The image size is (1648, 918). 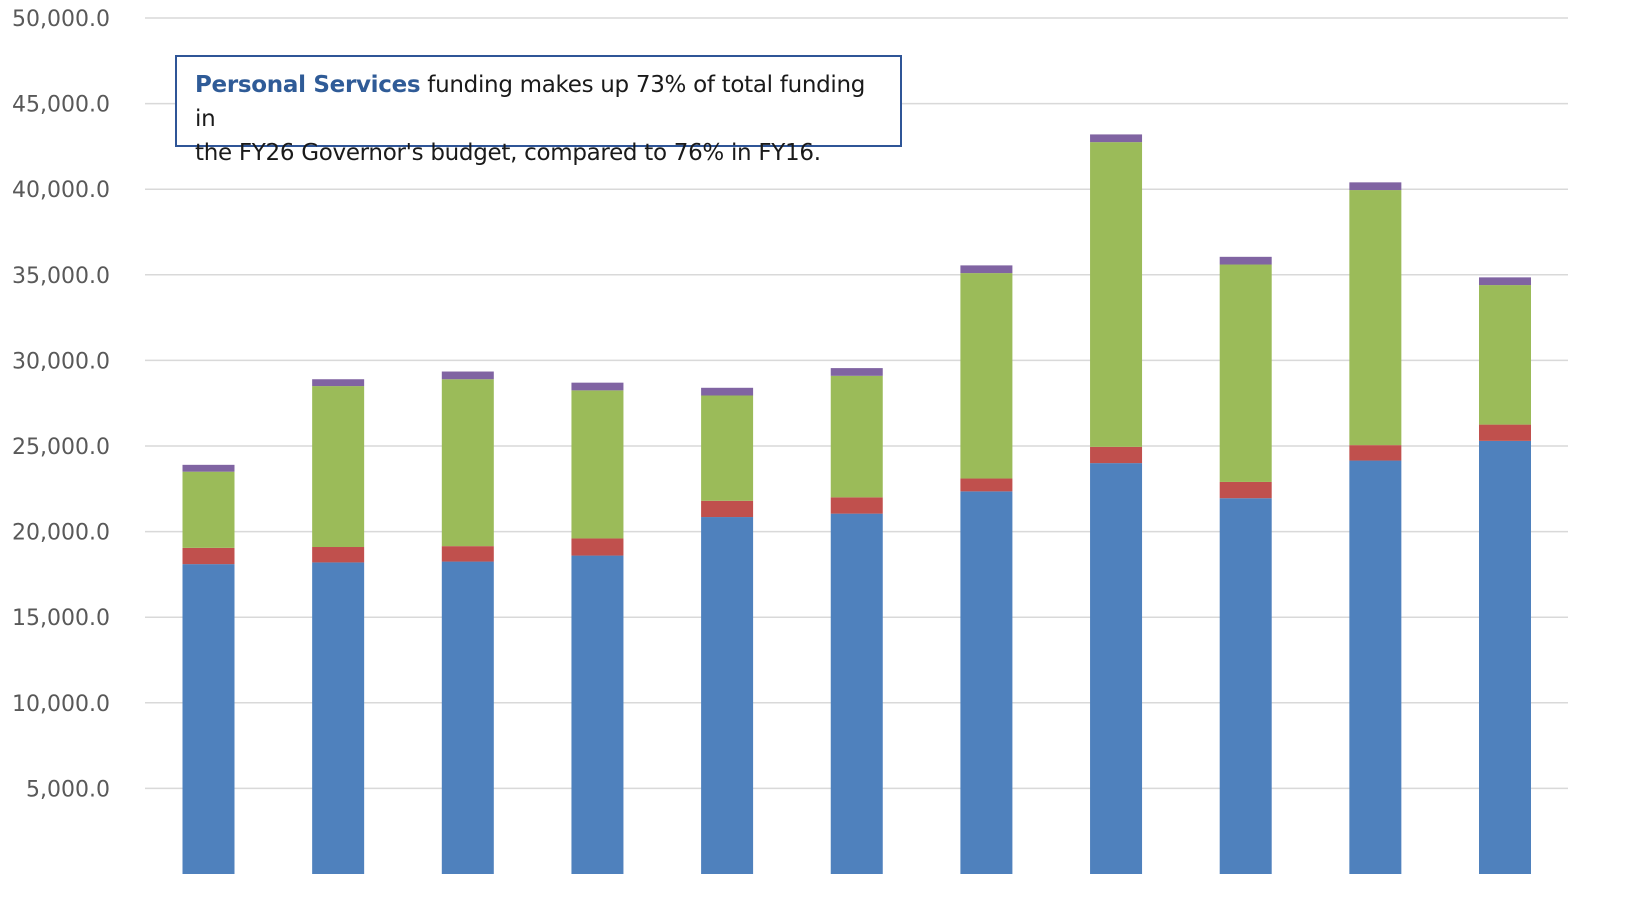 What do you see at coordinates (61, 105) in the screenshot?
I see `y-tick-label: 45,000.0` at bounding box center [61, 105].